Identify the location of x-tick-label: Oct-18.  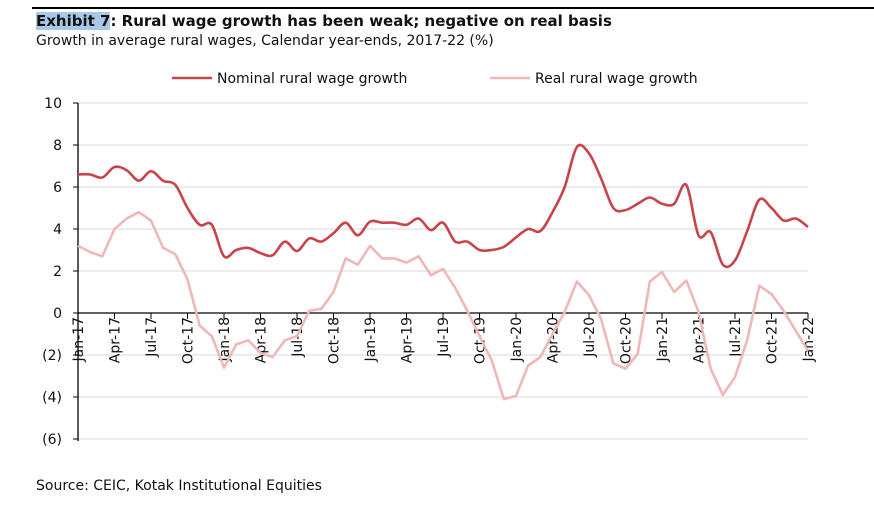
(335, 340).